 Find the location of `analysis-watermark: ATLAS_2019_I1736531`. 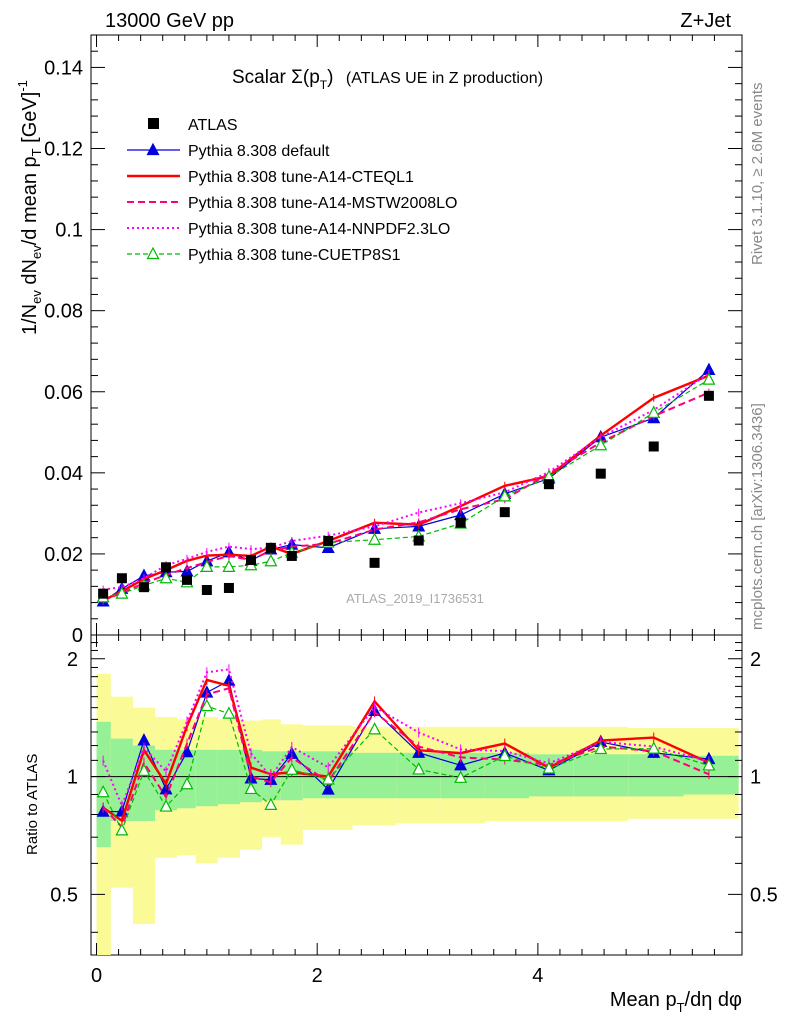

analysis-watermark: ATLAS_2019_I1736531 is located at coordinates (415, 598).